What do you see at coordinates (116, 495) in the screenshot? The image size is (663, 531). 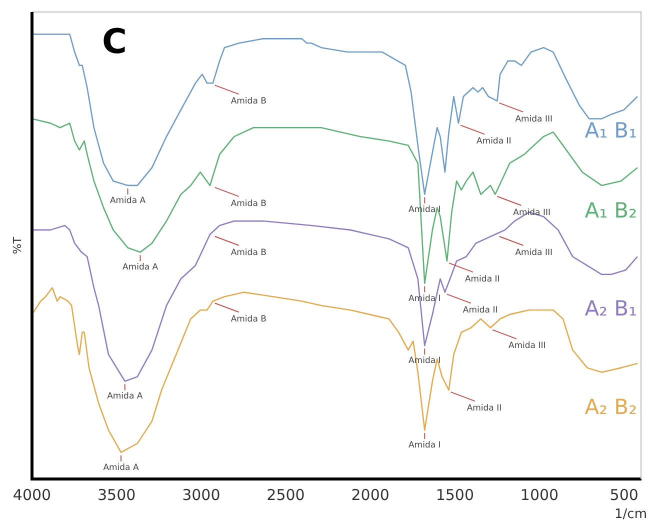 I see `x-tick-label: 3500` at bounding box center [116, 495].